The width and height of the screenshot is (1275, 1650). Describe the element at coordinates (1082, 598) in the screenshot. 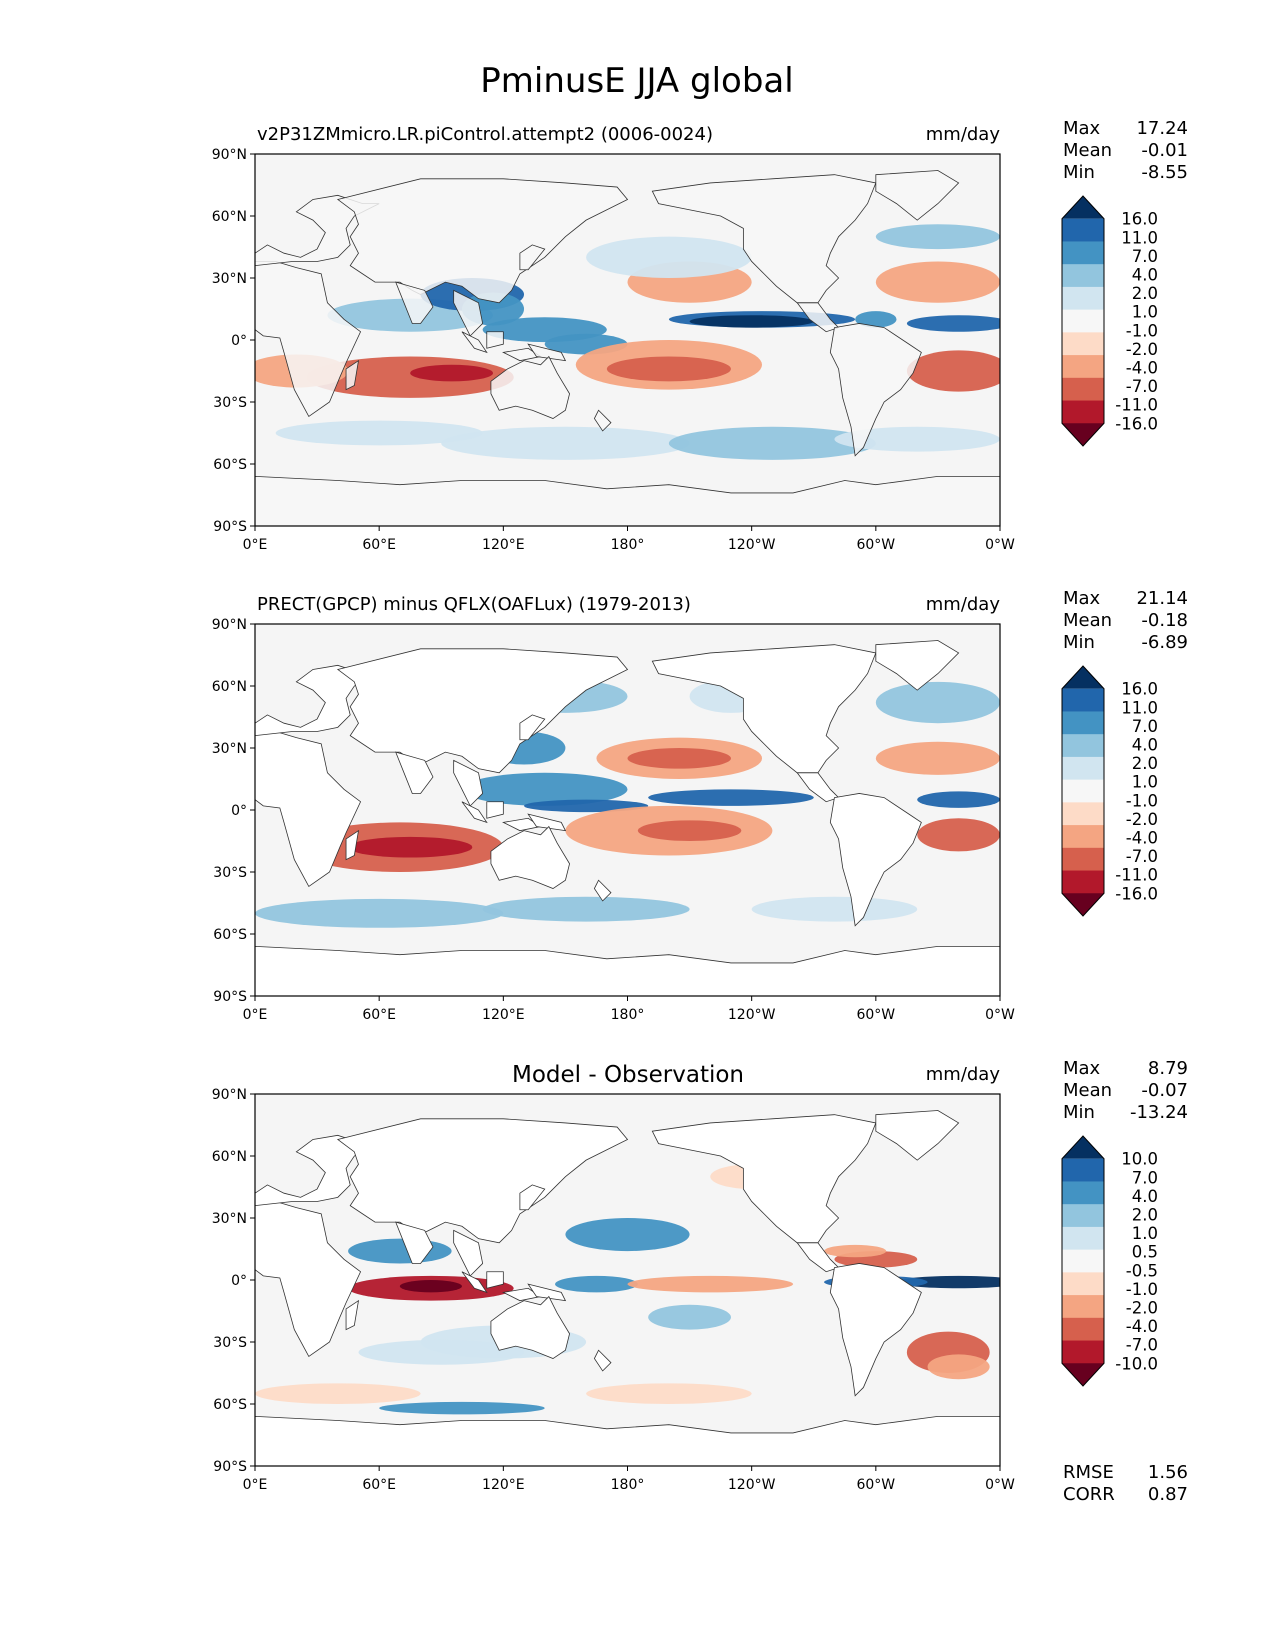

I see `stat-max-label: Max` at that location.